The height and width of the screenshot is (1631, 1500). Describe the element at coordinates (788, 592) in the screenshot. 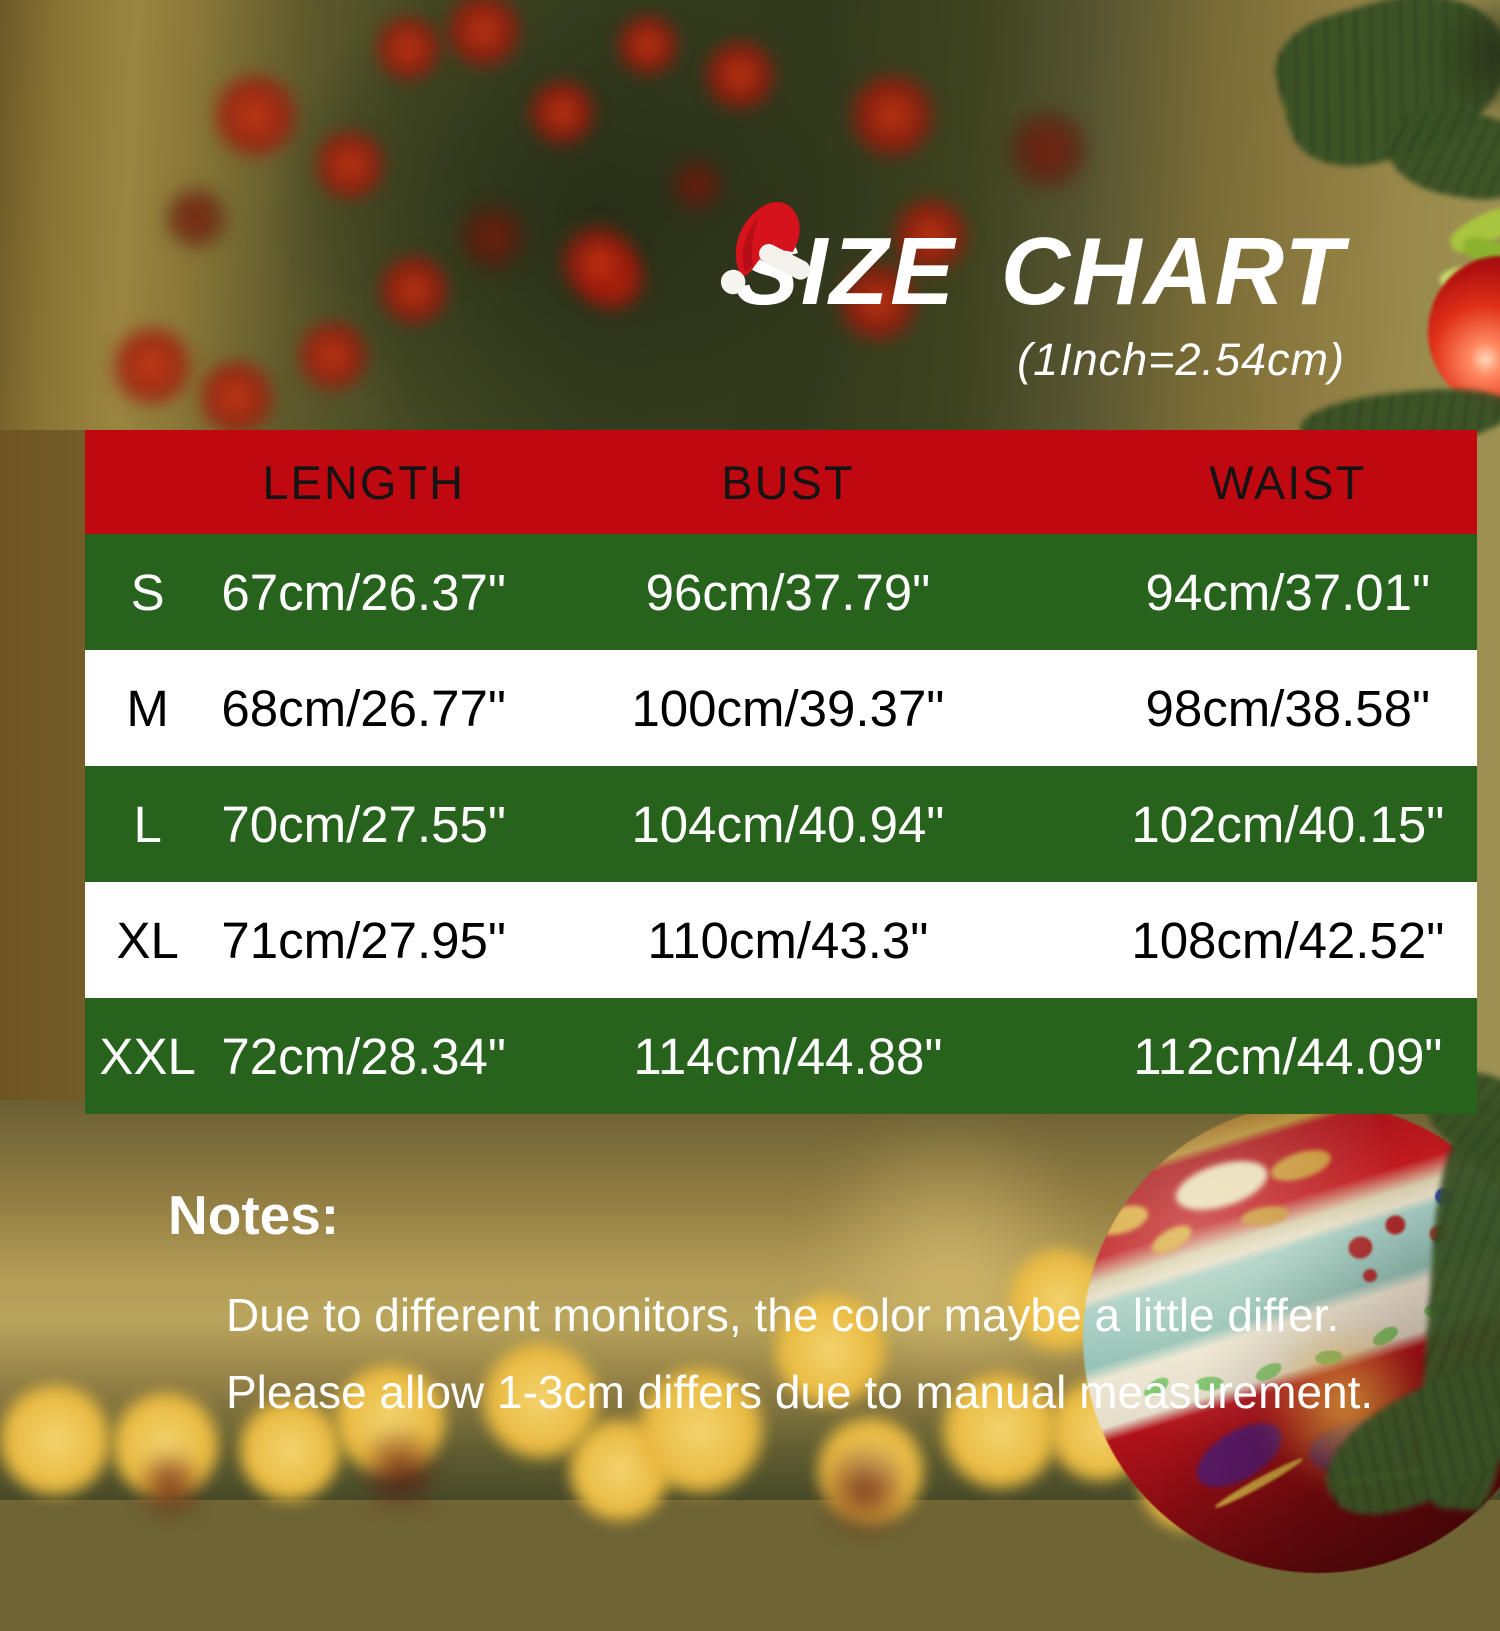

I see `bust-value: 96cm/37.79"` at that location.